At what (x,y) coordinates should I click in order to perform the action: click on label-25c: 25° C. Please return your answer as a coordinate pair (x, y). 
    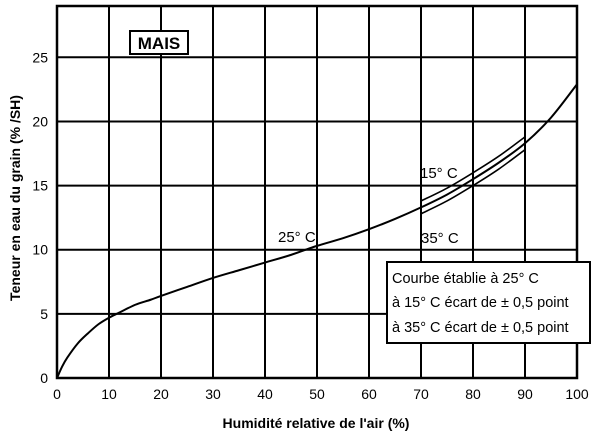
    Looking at the image, I should click on (297, 237).